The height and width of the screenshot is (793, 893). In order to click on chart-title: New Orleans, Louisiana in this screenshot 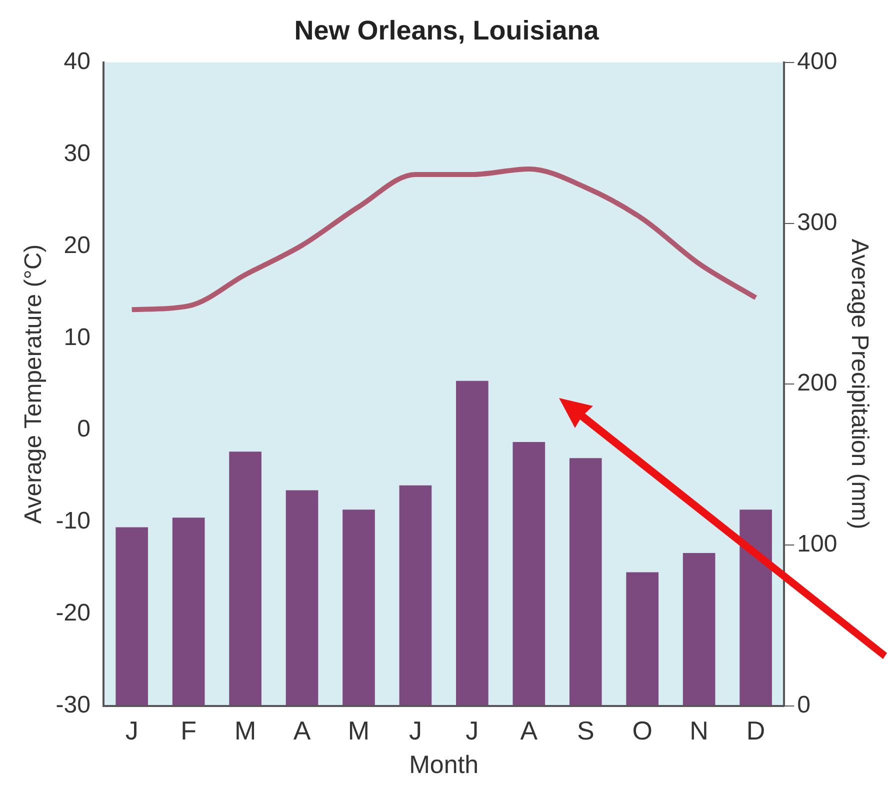, I will do `click(447, 31)`.